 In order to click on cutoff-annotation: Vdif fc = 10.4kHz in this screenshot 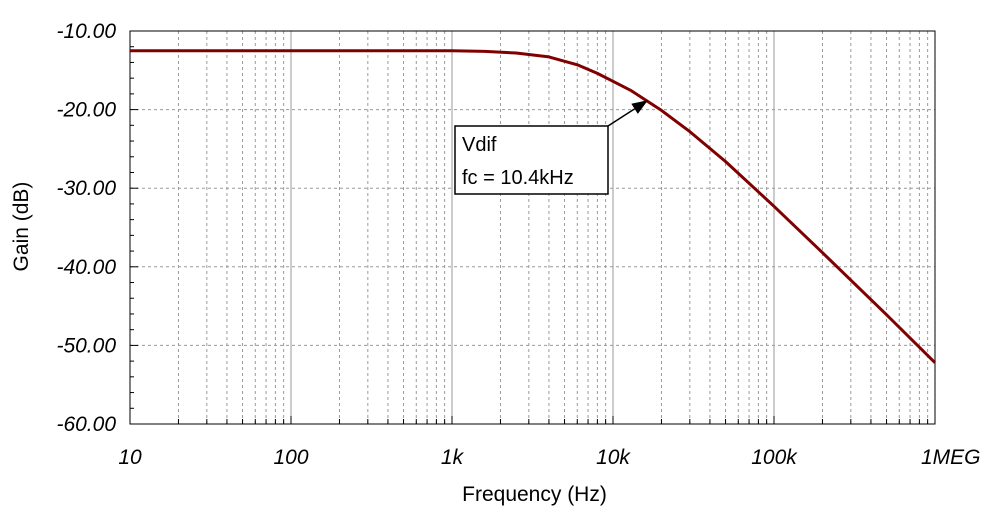, I will do `click(551, 147)`.